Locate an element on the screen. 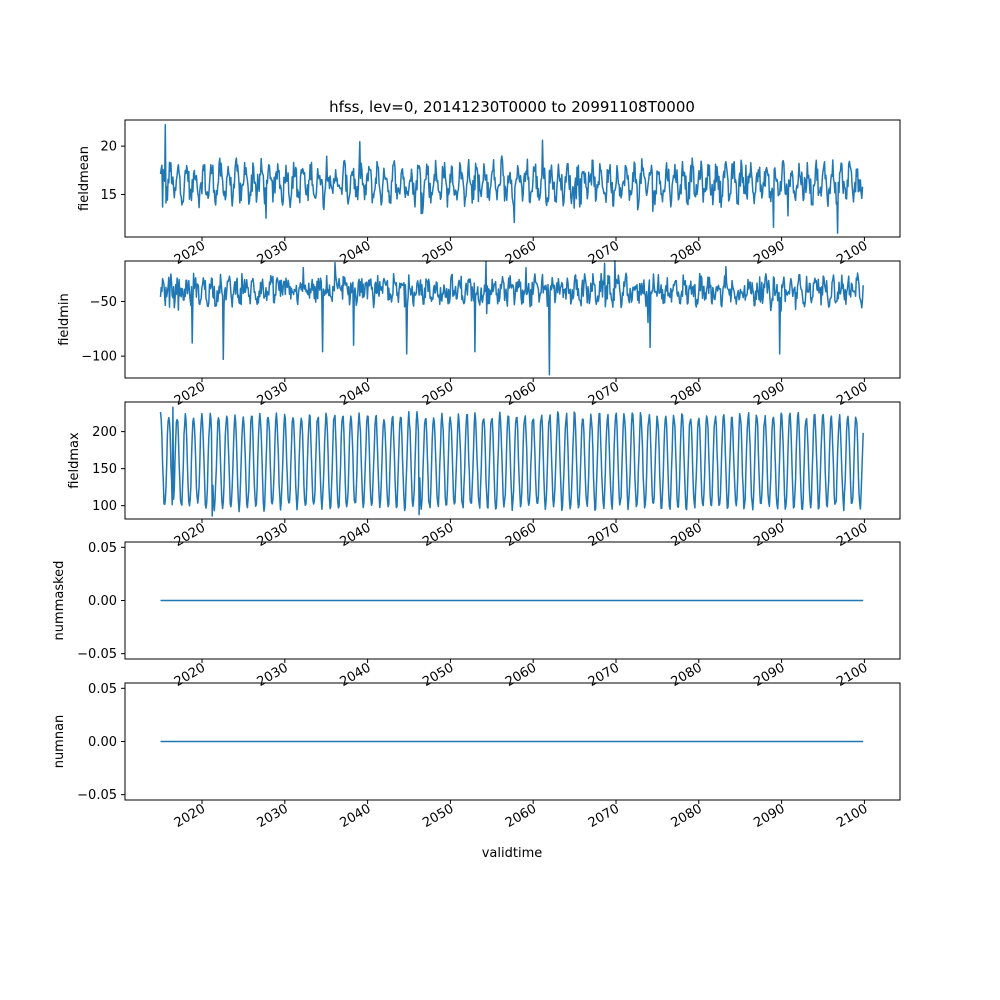  y-axis-label-fieldmean: fieldmean is located at coordinates (84, 178).